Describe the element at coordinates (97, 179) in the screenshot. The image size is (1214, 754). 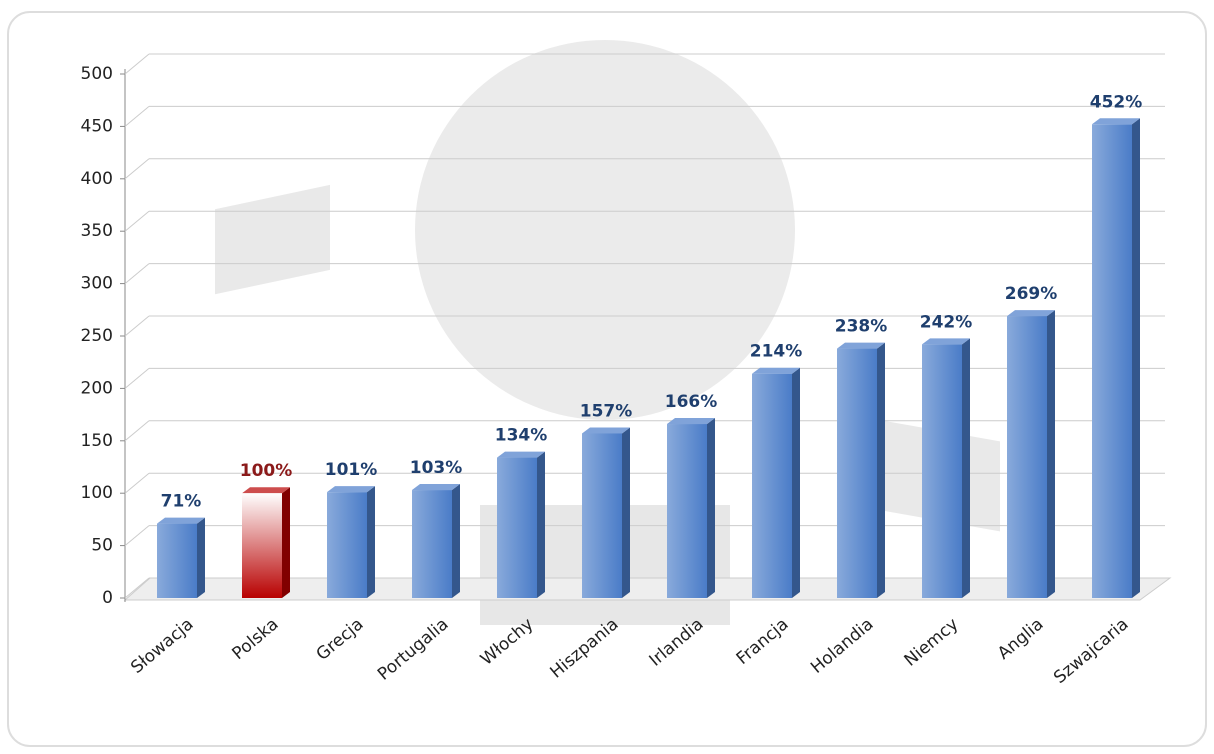
I see `y-tick-label: 400` at that location.